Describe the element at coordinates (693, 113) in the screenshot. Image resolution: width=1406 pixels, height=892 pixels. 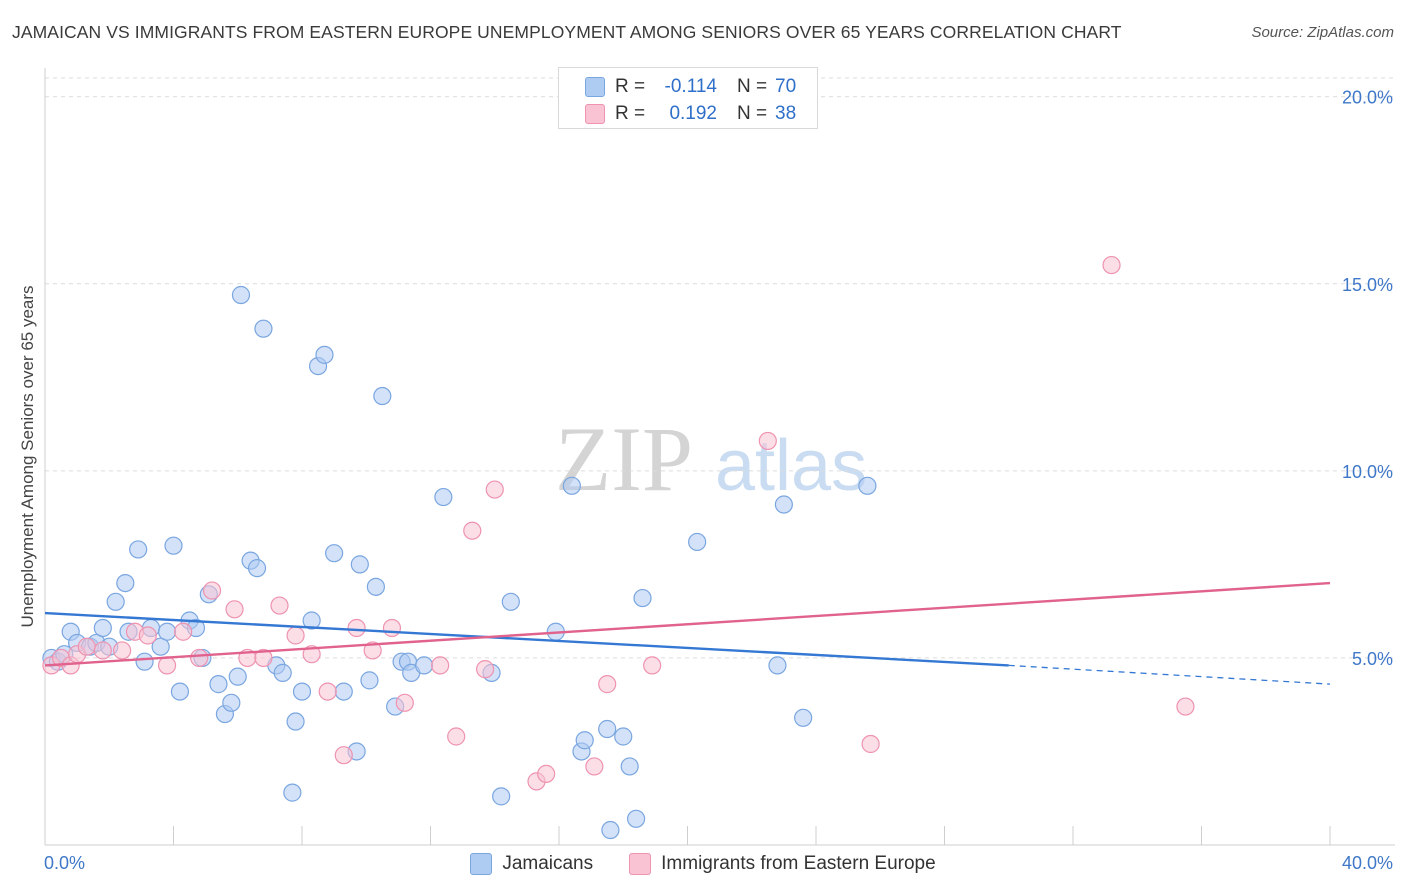
I see `legend-r-value-eastern-europe: 0.192` at that location.